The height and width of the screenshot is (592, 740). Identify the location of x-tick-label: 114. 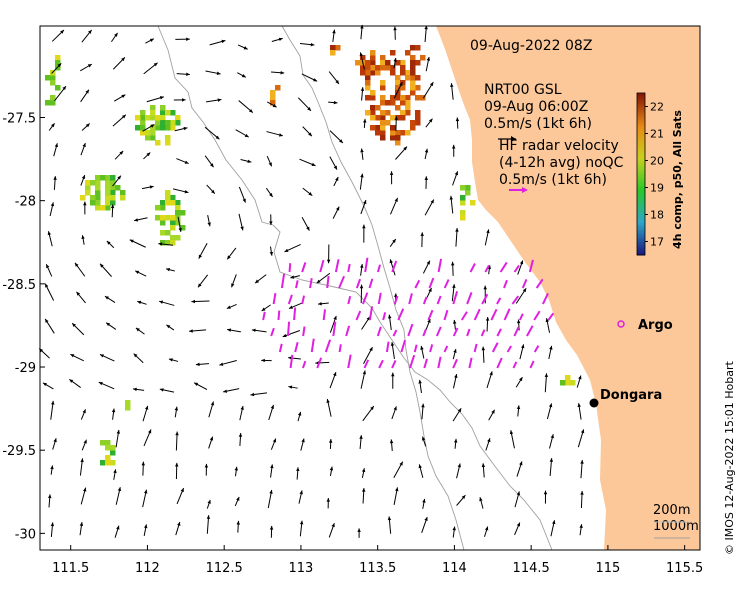
(454, 568).